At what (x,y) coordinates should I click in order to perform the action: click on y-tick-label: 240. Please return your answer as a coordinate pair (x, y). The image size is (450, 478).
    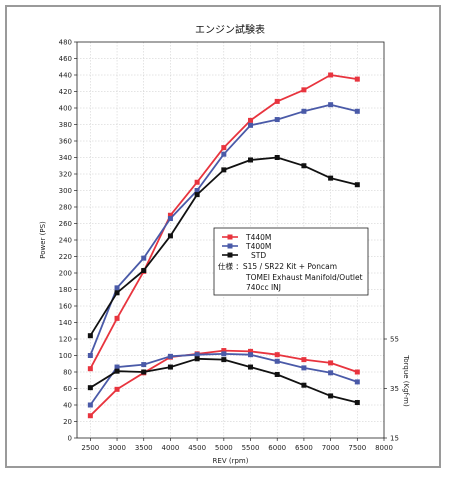
    Looking at the image, I should click on (65, 241).